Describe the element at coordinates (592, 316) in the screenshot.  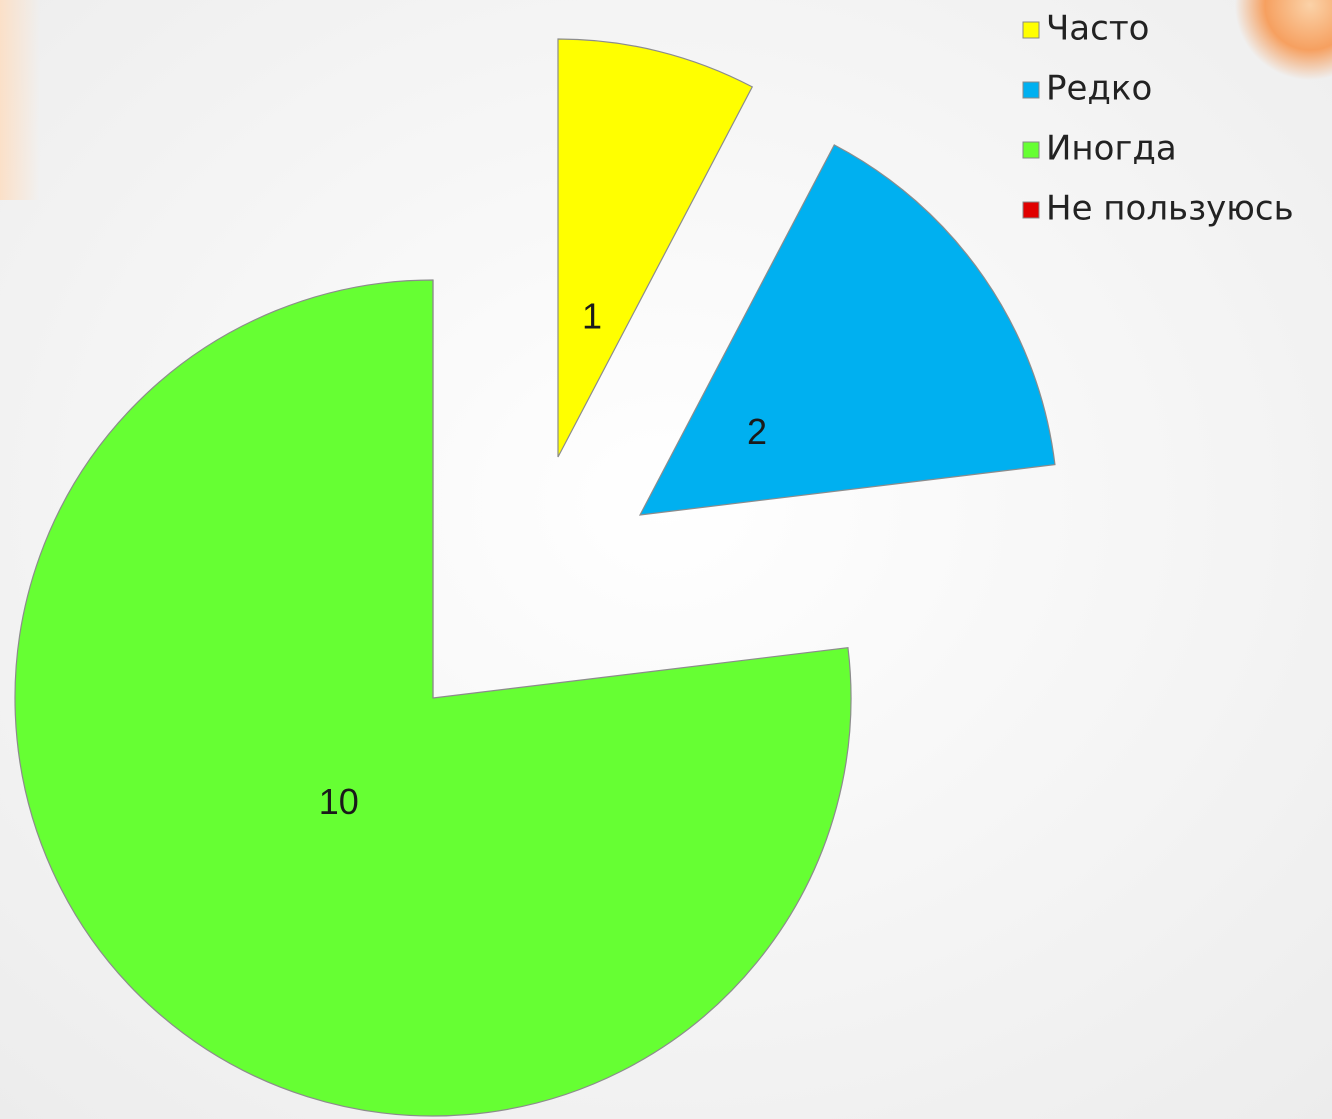
I see `data-label: 1` at that location.